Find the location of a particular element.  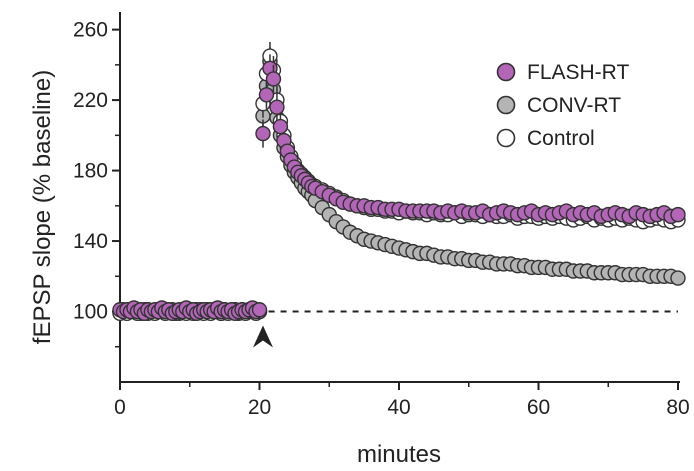

stimulus-arrowhead-marker is located at coordinates (262, 336).